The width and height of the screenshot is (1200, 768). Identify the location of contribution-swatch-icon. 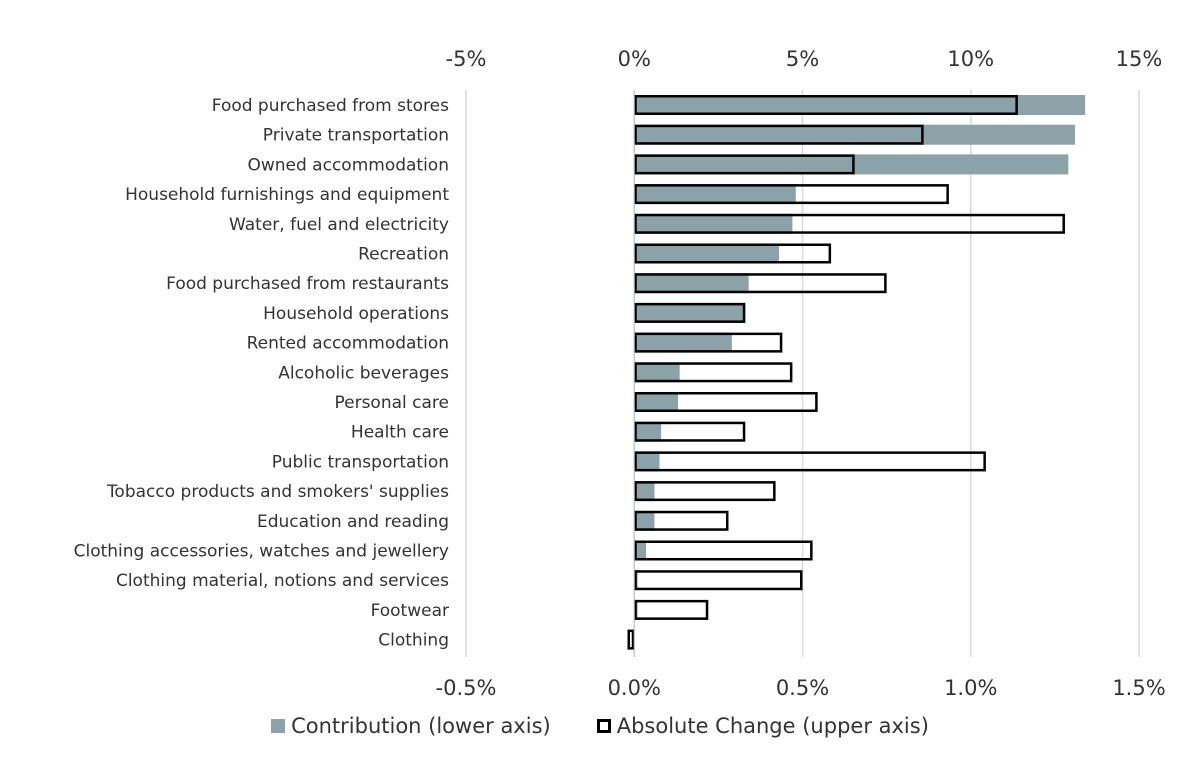
(278, 726).